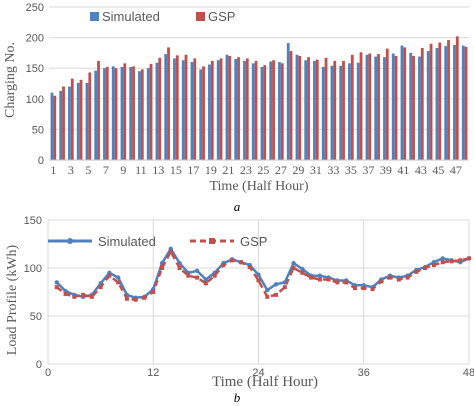  Describe the element at coordinates (33, 293) in the screenshot. I see `chart-b-y-tick-labels: 0 50 100 150` at that location.